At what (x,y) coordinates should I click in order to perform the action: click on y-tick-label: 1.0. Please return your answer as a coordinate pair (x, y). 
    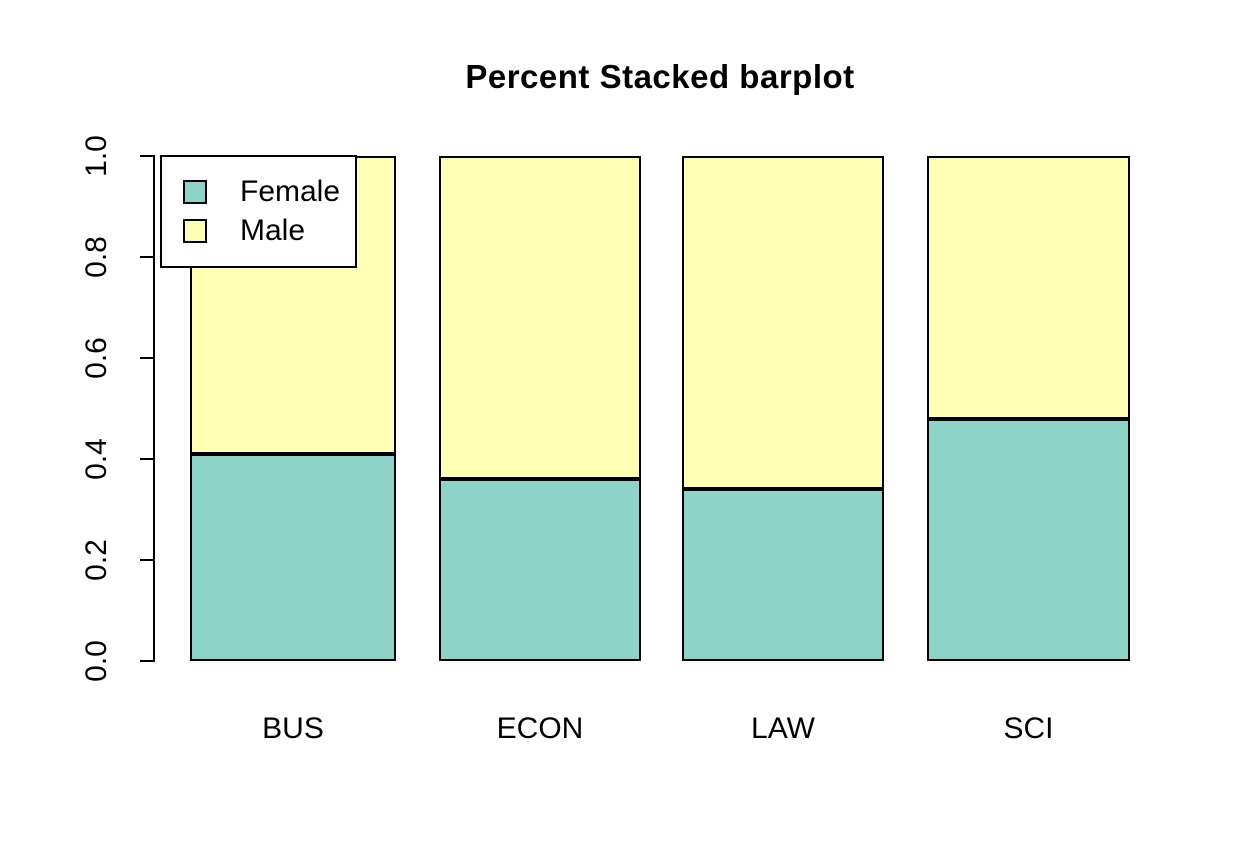
    Looking at the image, I should click on (96, 156).